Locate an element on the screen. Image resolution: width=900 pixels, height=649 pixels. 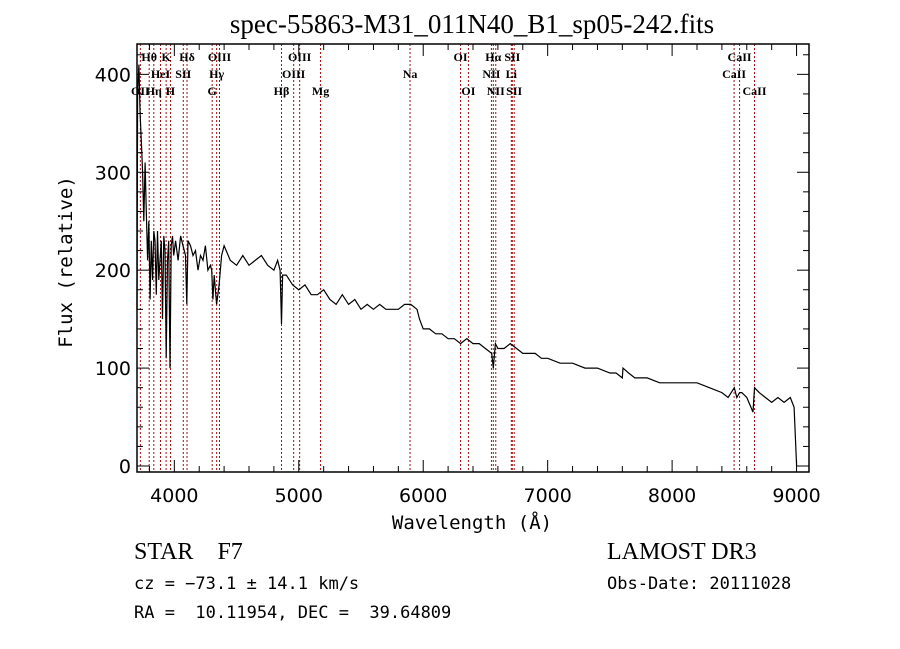
x-tick-label: 4000 is located at coordinates (174, 496).